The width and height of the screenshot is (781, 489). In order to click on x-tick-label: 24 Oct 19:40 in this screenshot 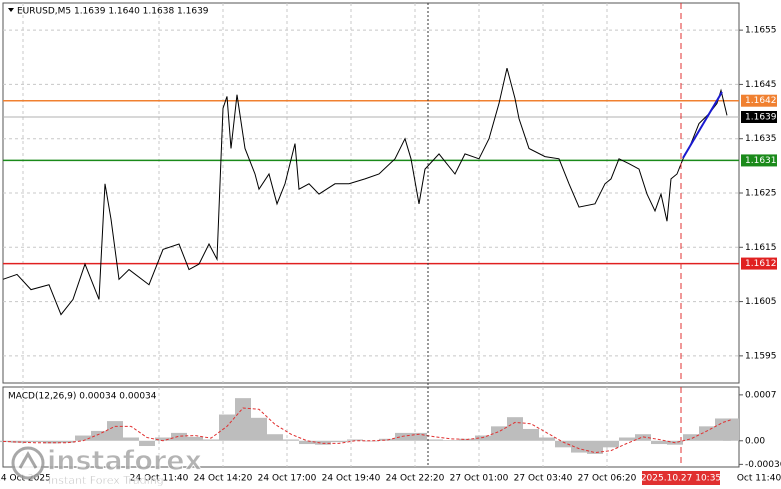, I will do `click(351, 479)`.